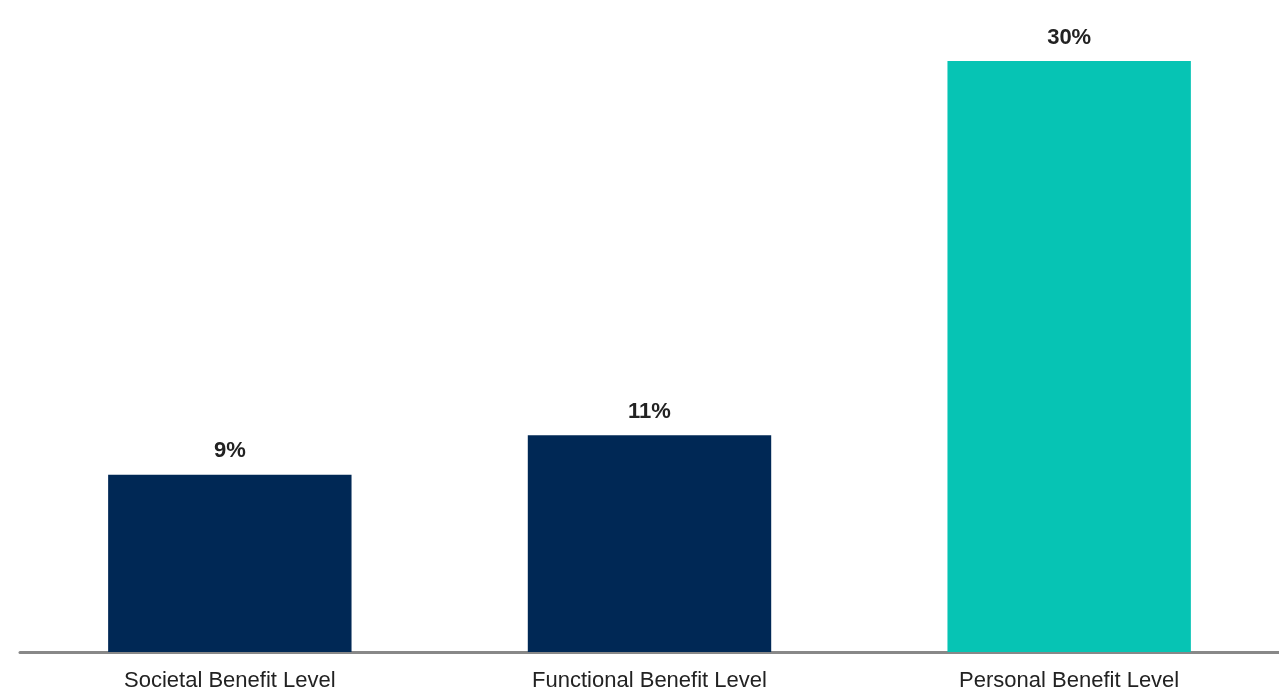 The height and width of the screenshot is (700, 1287). Describe the element at coordinates (229, 450) in the screenshot. I see `data-label: 9%` at that location.